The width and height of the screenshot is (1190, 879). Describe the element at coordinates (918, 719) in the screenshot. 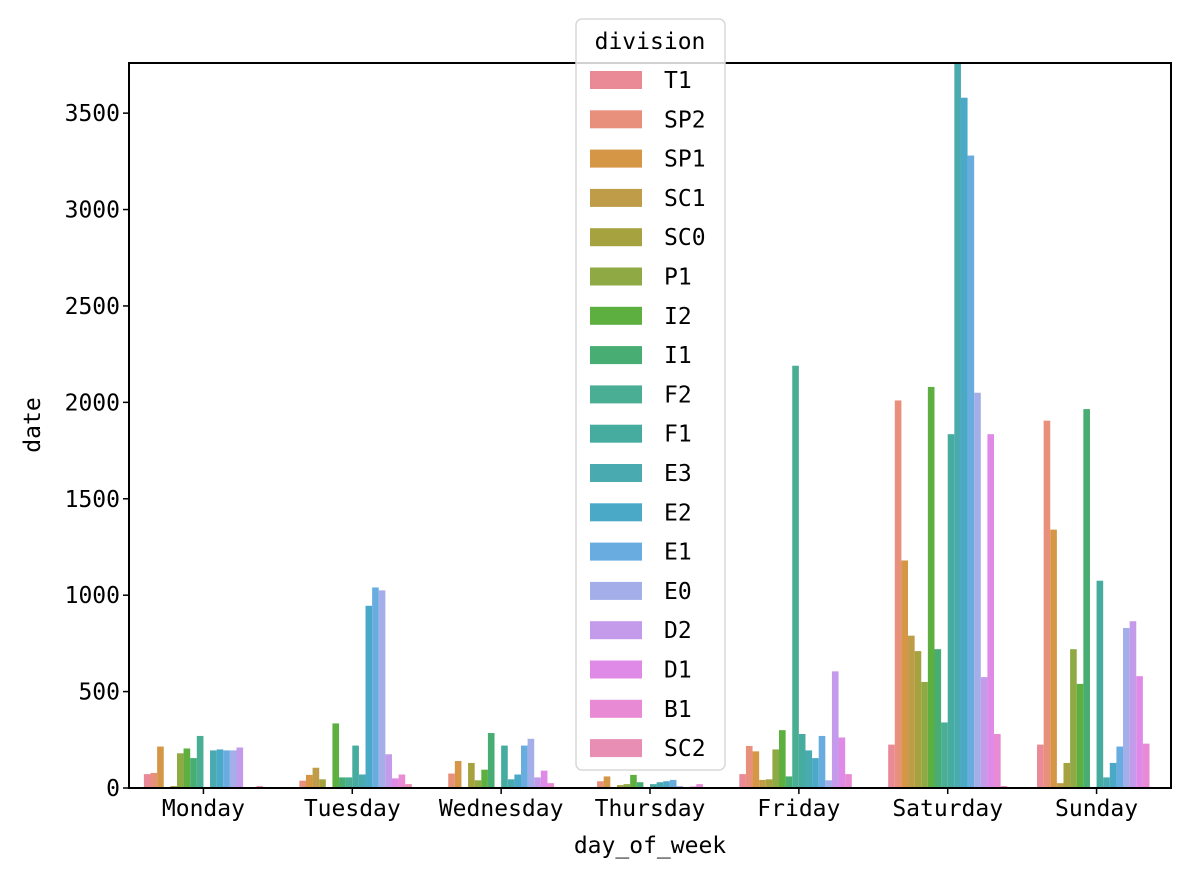

I see `bar-SC0-Saturday` at that location.